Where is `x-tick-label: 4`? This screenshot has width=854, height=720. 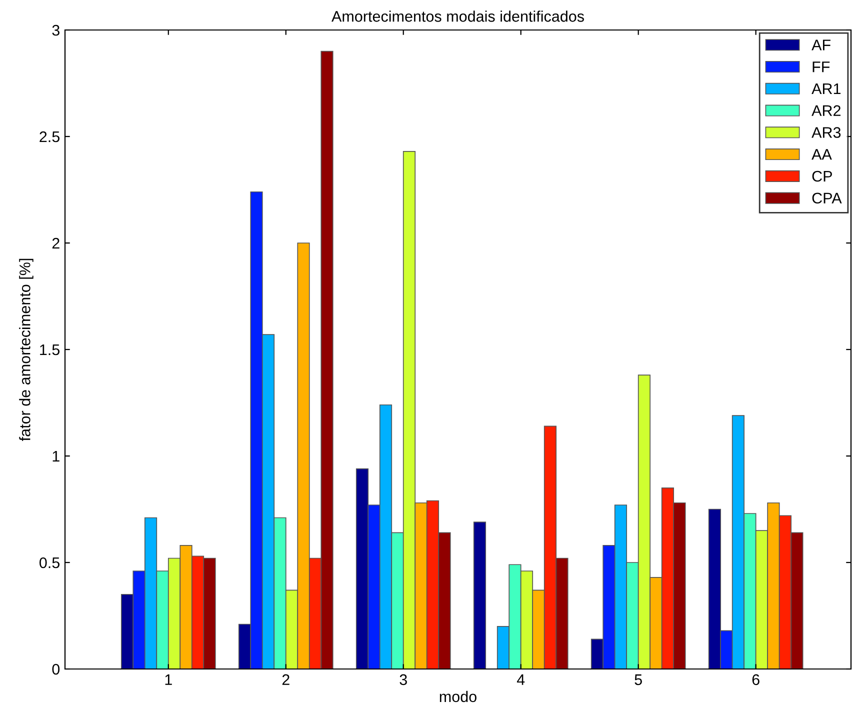
x-tick-label: 4 is located at coordinates (520, 679).